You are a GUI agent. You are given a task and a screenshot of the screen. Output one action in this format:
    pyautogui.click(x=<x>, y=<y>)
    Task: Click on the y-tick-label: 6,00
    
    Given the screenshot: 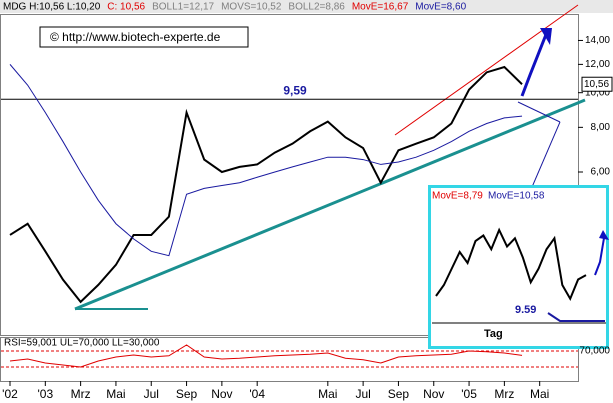 What is the action you would take?
    pyautogui.click(x=601, y=172)
    